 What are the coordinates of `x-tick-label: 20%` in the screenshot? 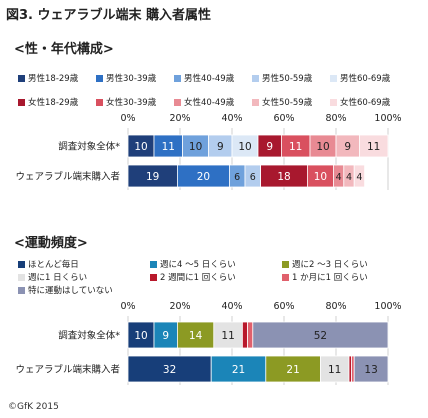 It's located at (179, 118).